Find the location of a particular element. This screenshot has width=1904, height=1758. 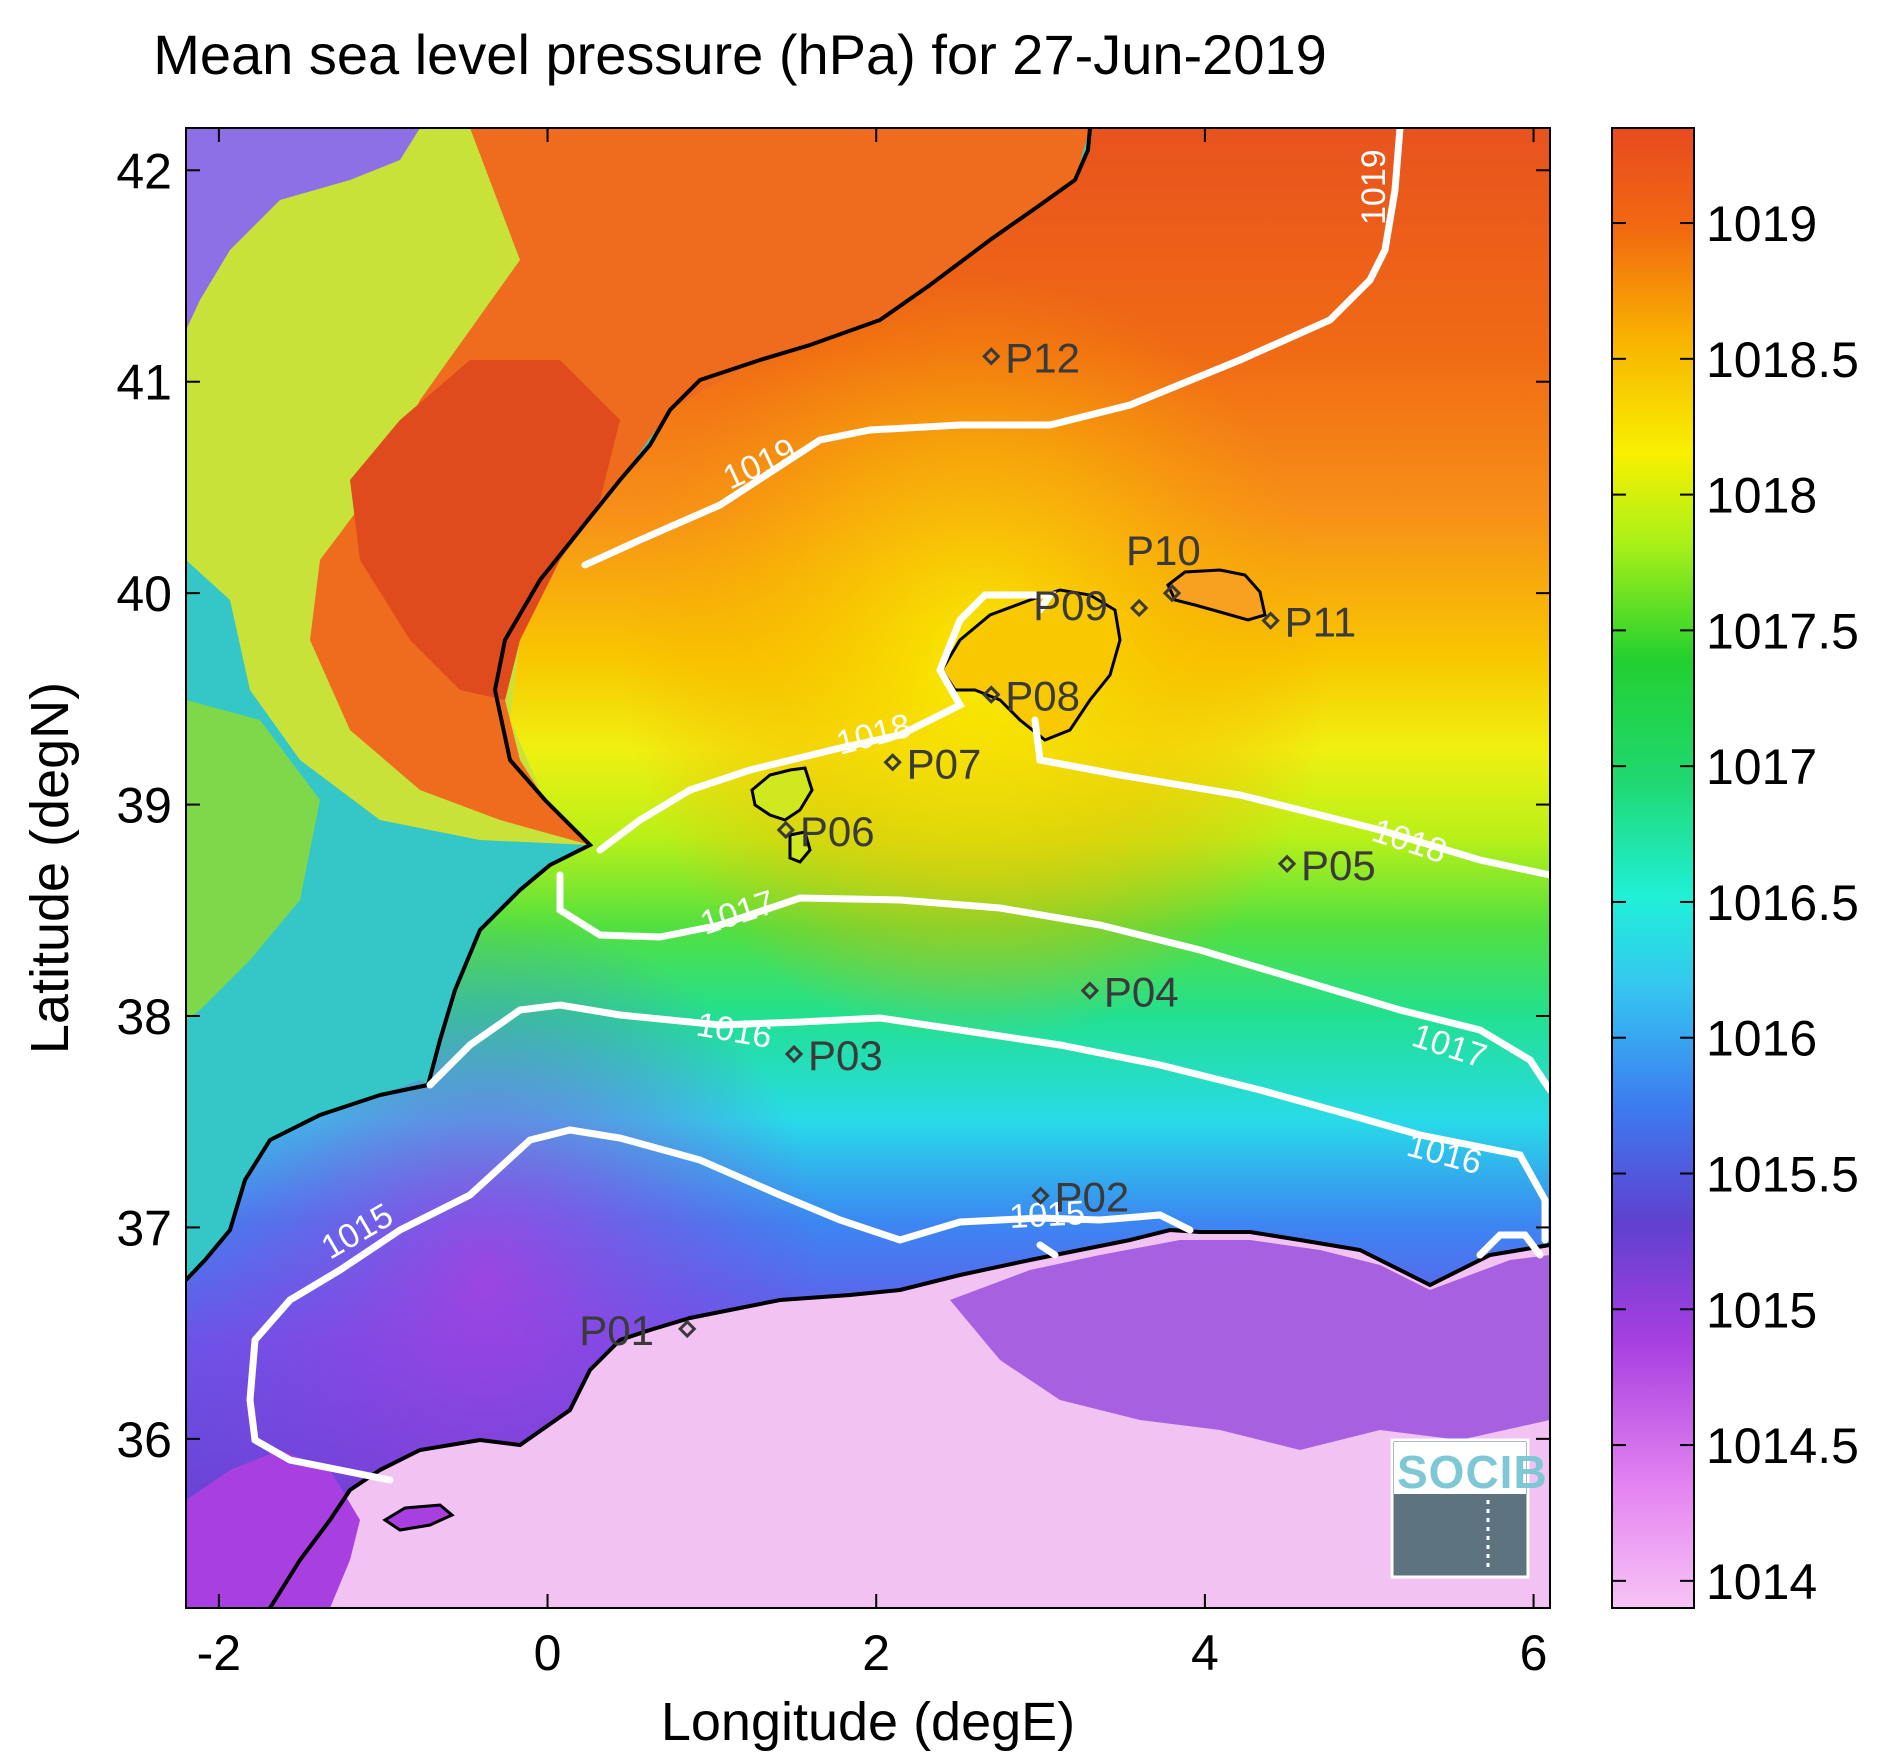

y-tick-label: 41 is located at coordinates (144, 383).